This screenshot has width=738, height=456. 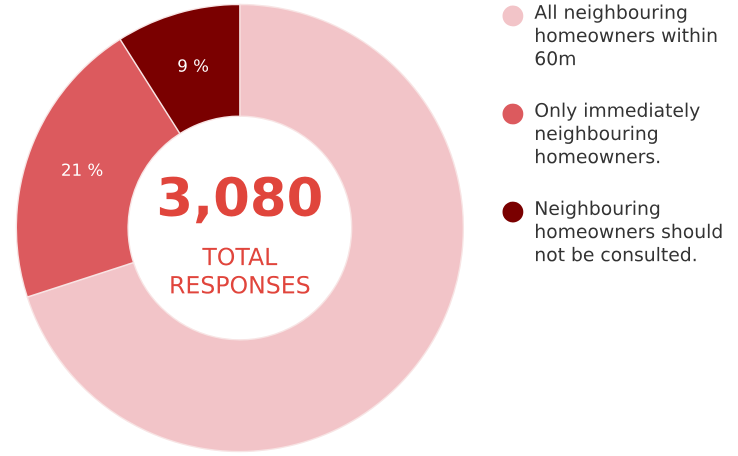 I want to click on data-label: 9 %, so click(x=193, y=65).